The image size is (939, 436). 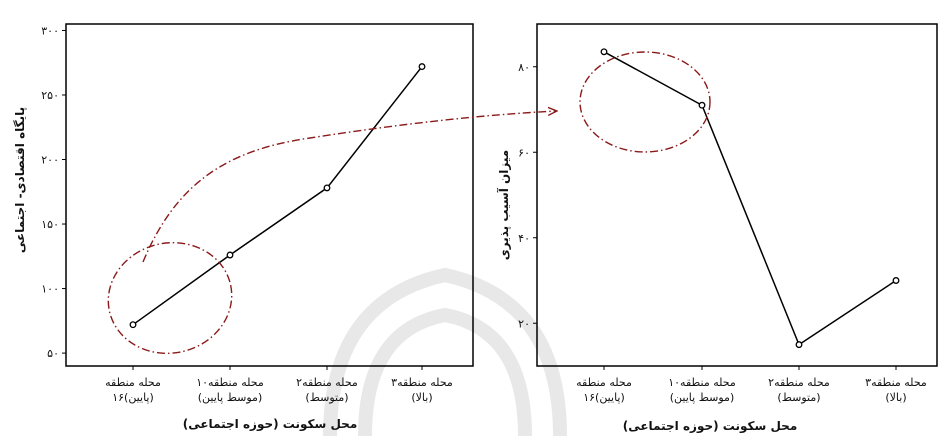 I want to click on y-tick-label: ۵۰, so click(x=53, y=353).